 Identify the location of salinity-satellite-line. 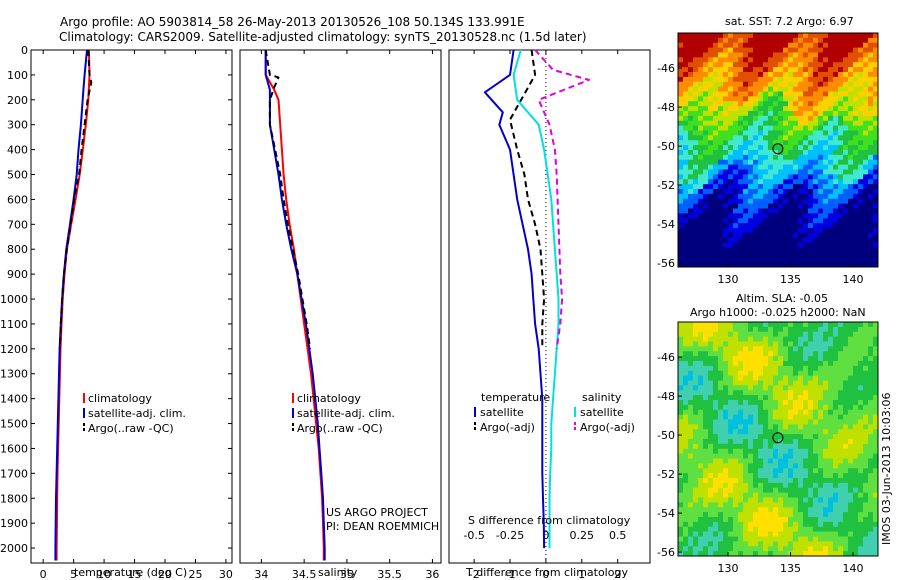
(536, 299).